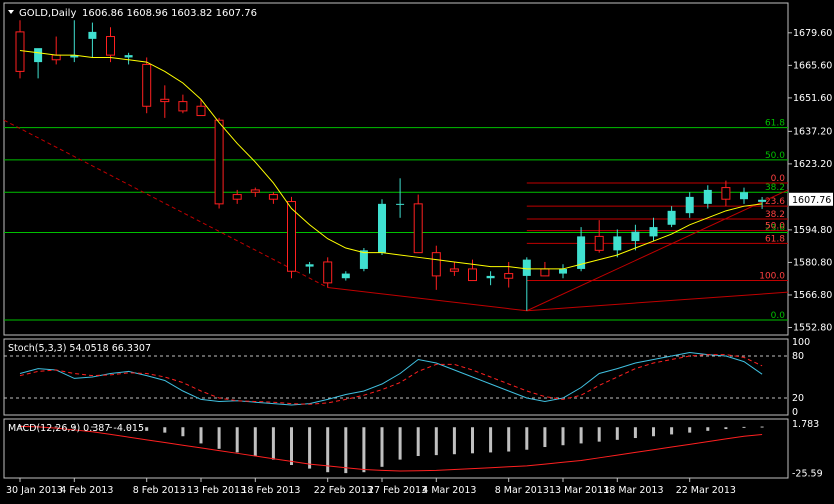 The height and width of the screenshot is (504, 834). Describe the element at coordinates (775, 227) in the screenshot. I see `fib-red-label: 50.0` at that location.